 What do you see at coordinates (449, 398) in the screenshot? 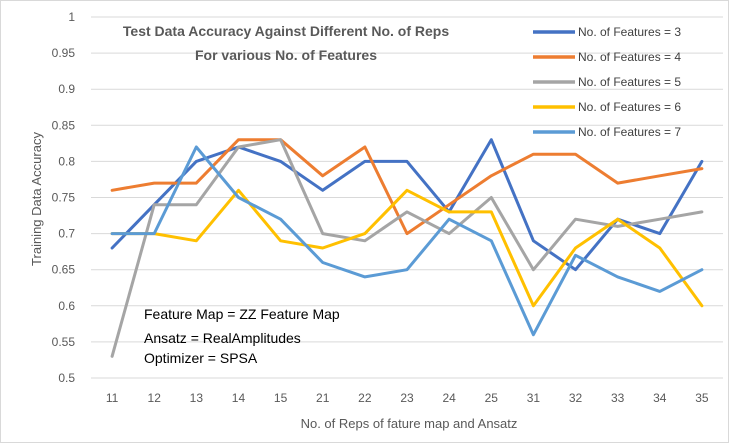
I see `x-tick-label: 24` at bounding box center [449, 398].